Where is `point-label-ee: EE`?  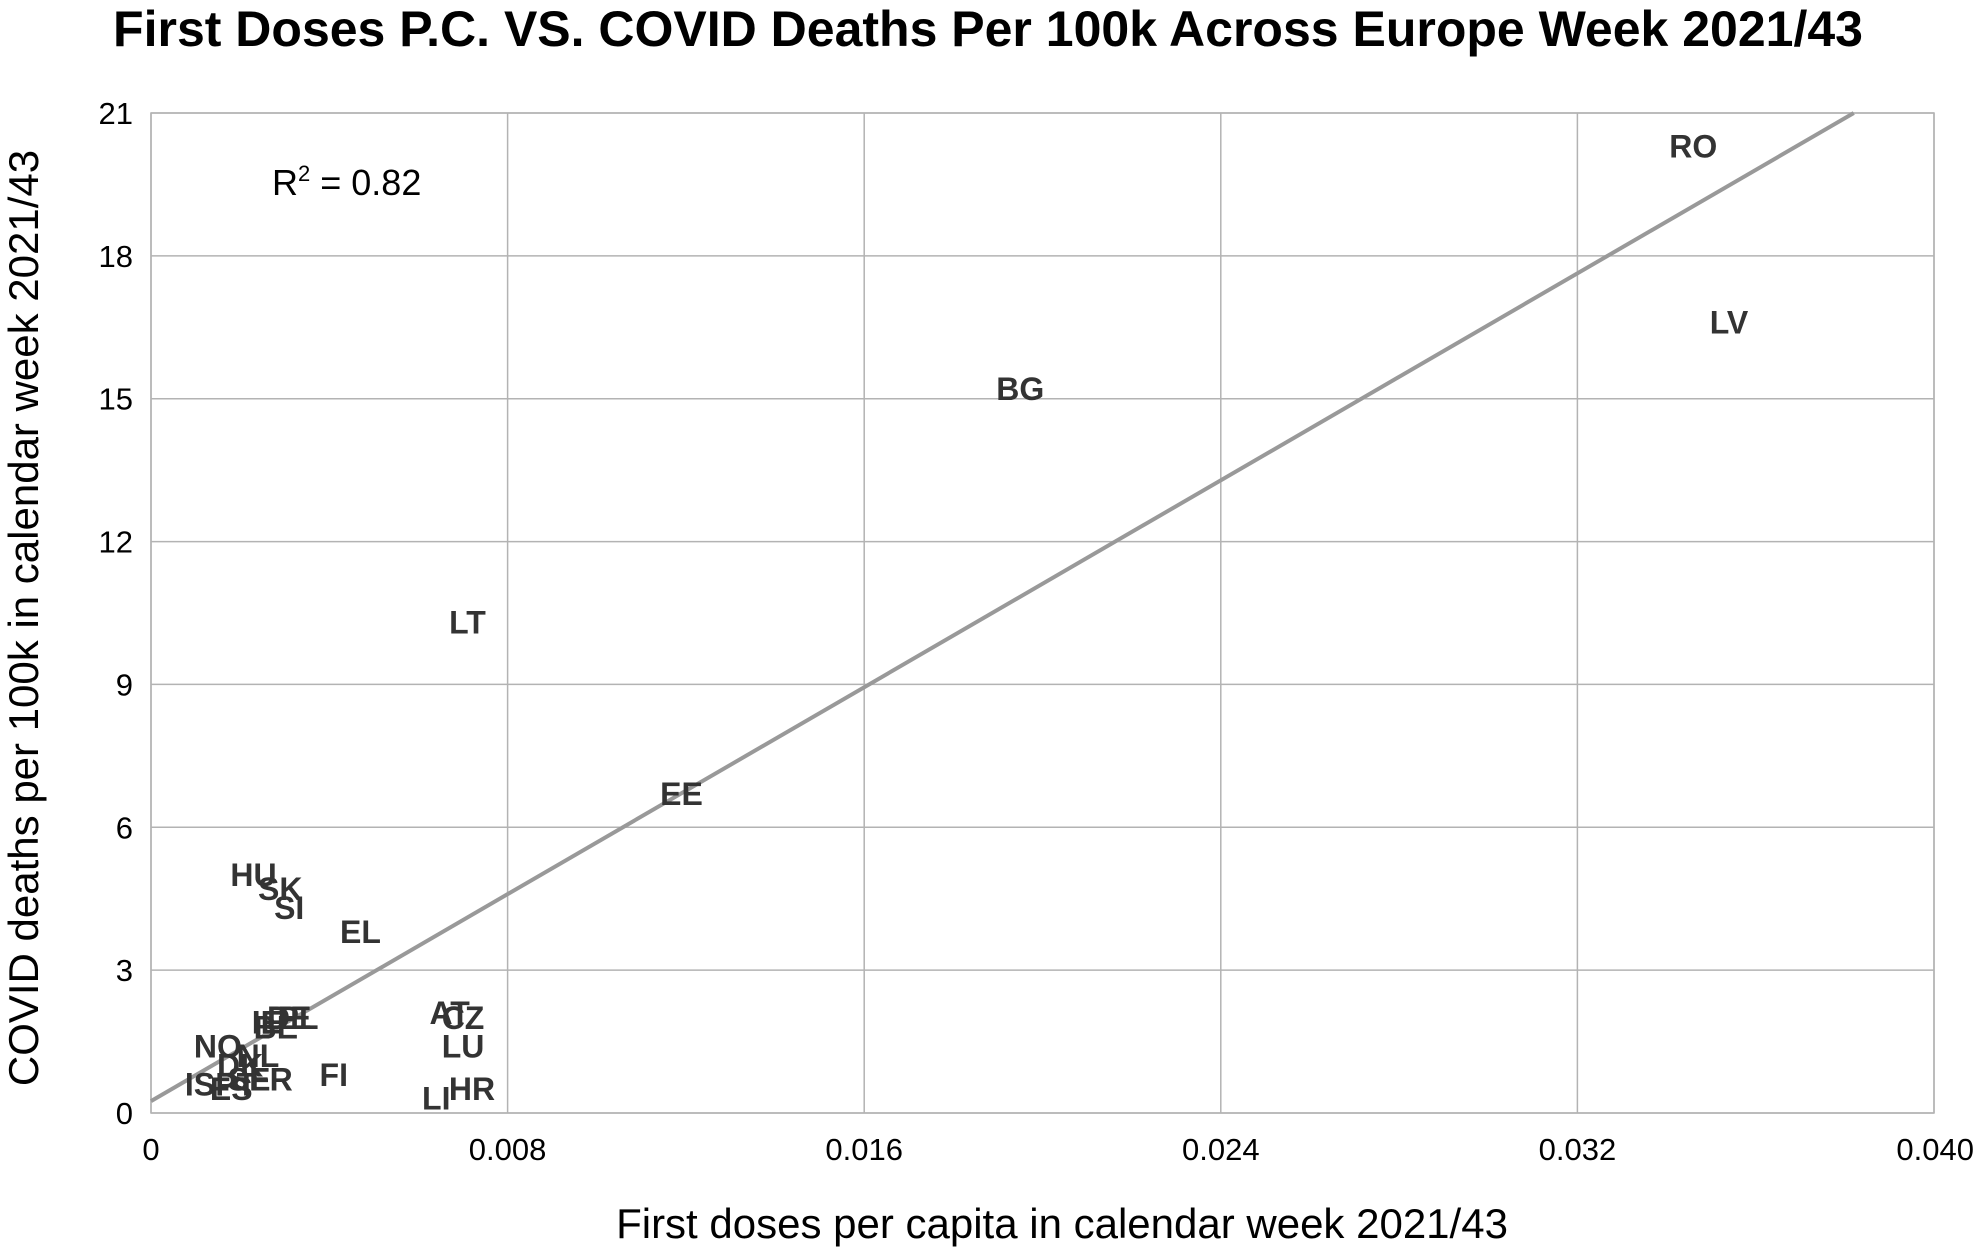 point-label-ee: EE is located at coordinates (681, 794).